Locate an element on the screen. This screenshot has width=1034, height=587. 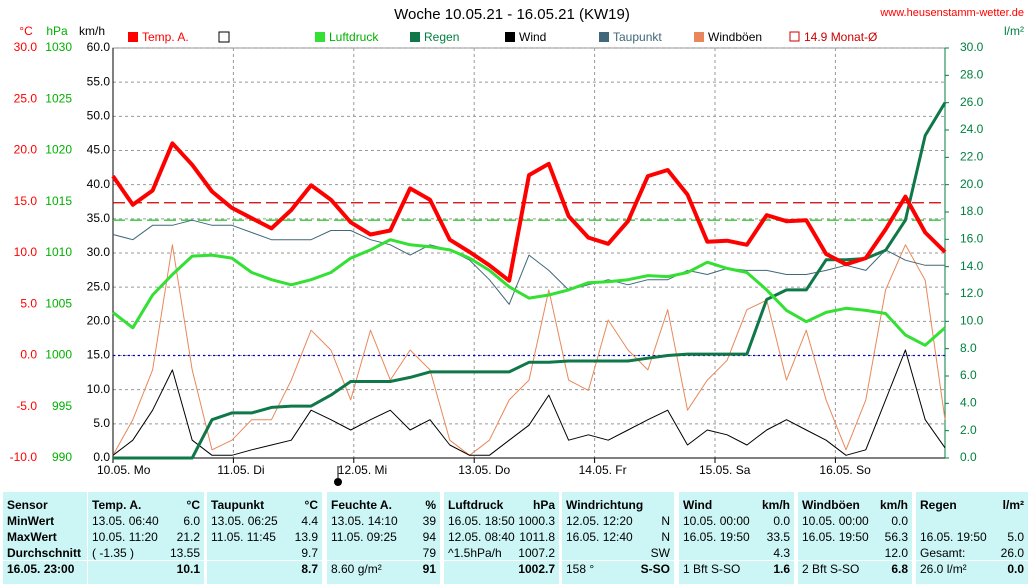
unit-temp: °C is located at coordinates (26, 31).